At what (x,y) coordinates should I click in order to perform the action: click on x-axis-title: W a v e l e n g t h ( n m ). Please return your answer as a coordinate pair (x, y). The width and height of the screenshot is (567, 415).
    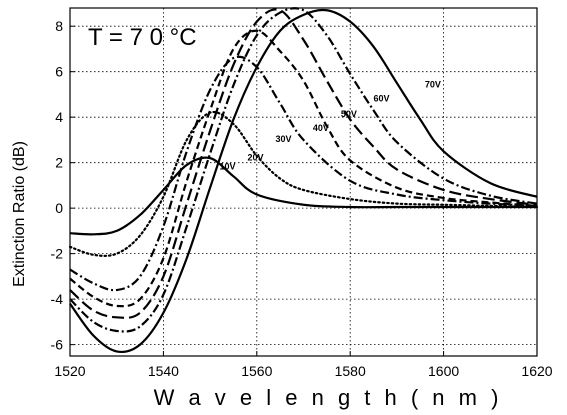
    Looking at the image, I should click on (328, 397).